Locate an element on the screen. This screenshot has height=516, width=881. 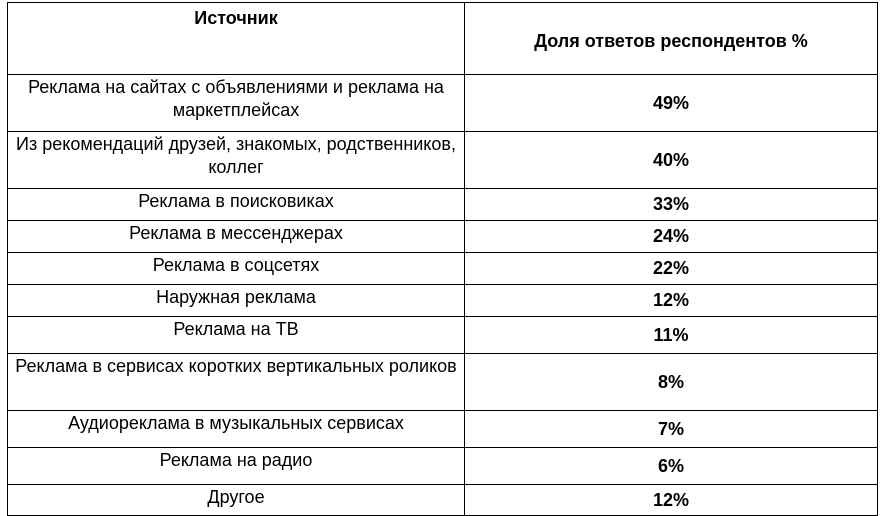
share-cell: 49% is located at coordinates (671, 103).